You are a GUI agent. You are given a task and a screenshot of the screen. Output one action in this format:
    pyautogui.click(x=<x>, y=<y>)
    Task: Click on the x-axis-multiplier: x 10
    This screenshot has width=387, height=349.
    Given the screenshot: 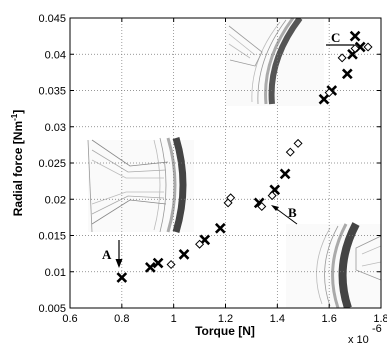 What is the action you would take?
    pyautogui.click(x=358, y=340)
    